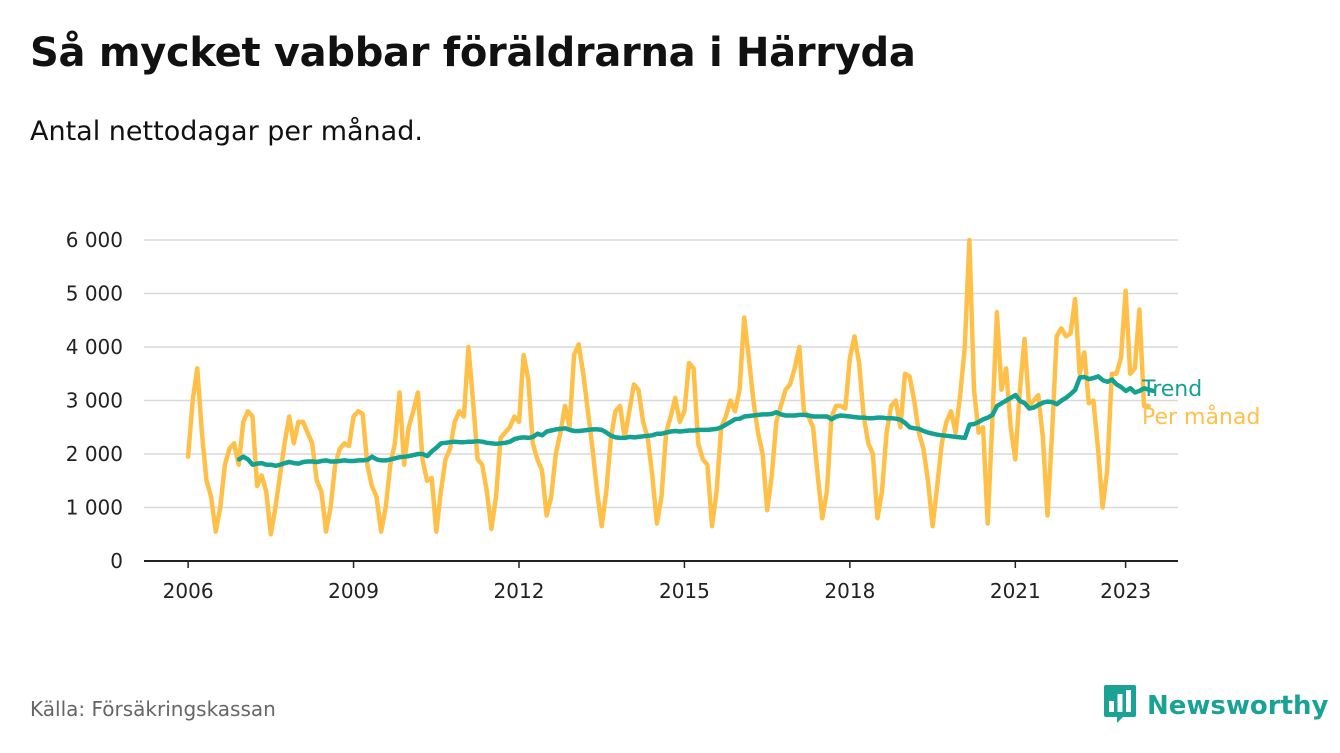 The height and width of the screenshot is (753, 1340). Describe the element at coordinates (519, 591) in the screenshot. I see `x-tick-label: 2012` at that location.